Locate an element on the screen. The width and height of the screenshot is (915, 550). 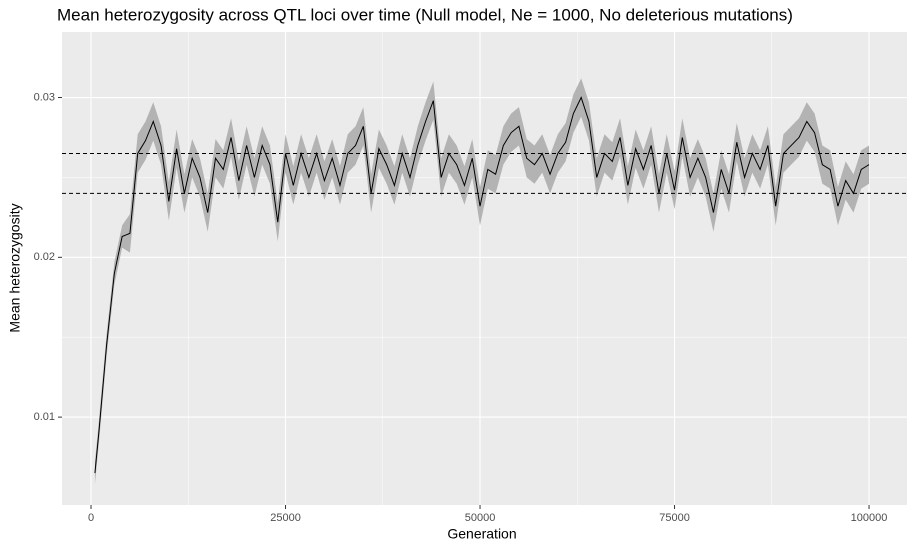
x-axis-label: Generation is located at coordinates (481, 534).